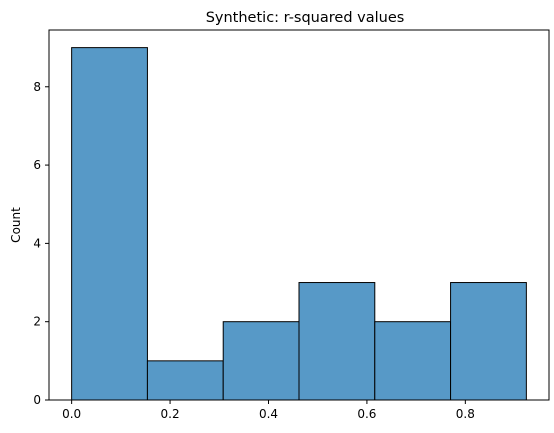  Describe the element at coordinates (37, 322) in the screenshot. I see `y-tick-label: 2` at that location.